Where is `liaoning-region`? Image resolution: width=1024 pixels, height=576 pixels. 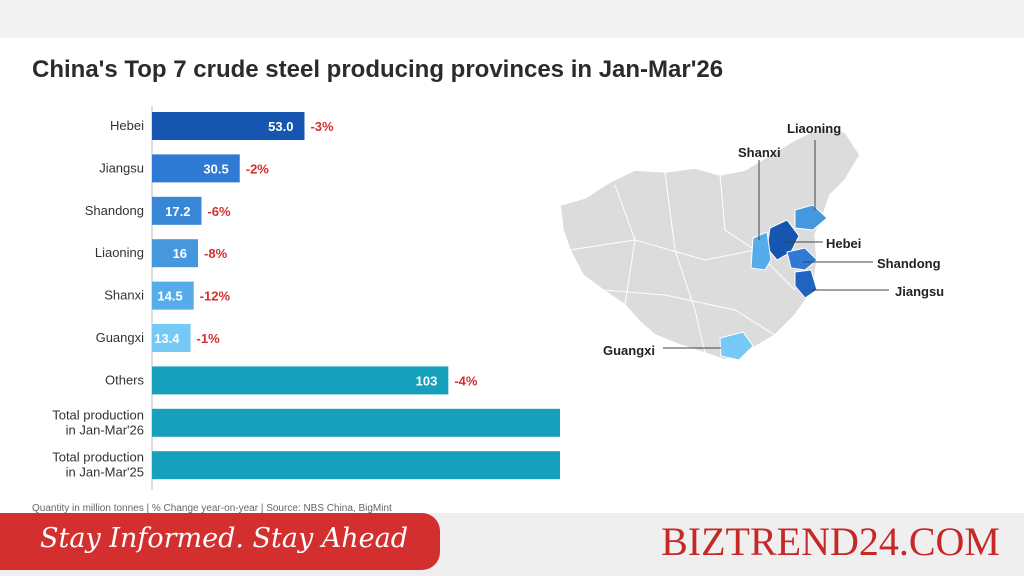
liaoning-region is located at coordinates (811, 217).